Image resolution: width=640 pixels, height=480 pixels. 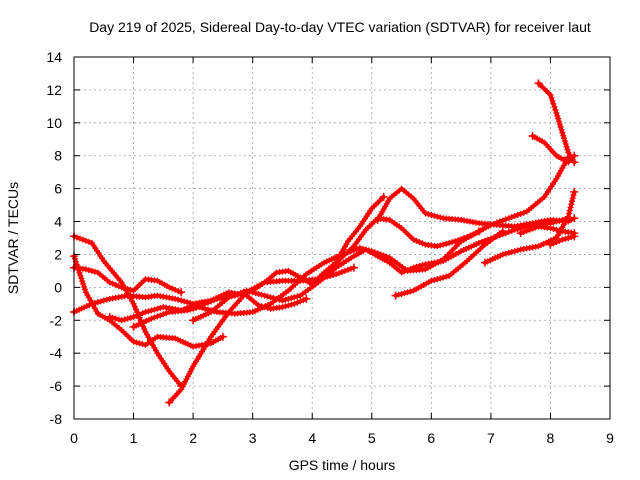 What do you see at coordinates (431, 438) in the screenshot?
I see `x-tick-label: 6` at bounding box center [431, 438].